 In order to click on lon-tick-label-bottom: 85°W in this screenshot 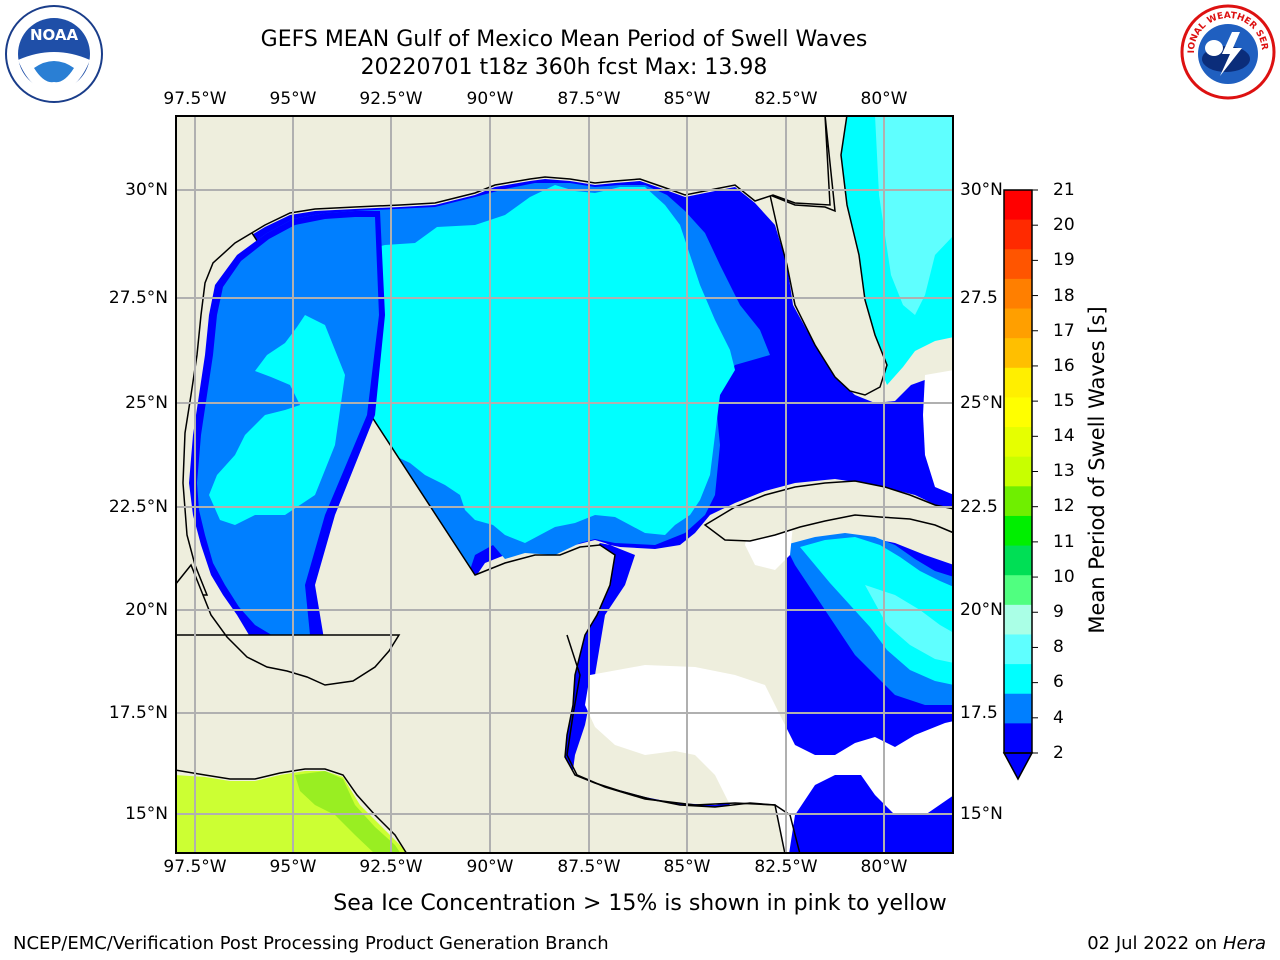, I will do `click(687, 867)`.